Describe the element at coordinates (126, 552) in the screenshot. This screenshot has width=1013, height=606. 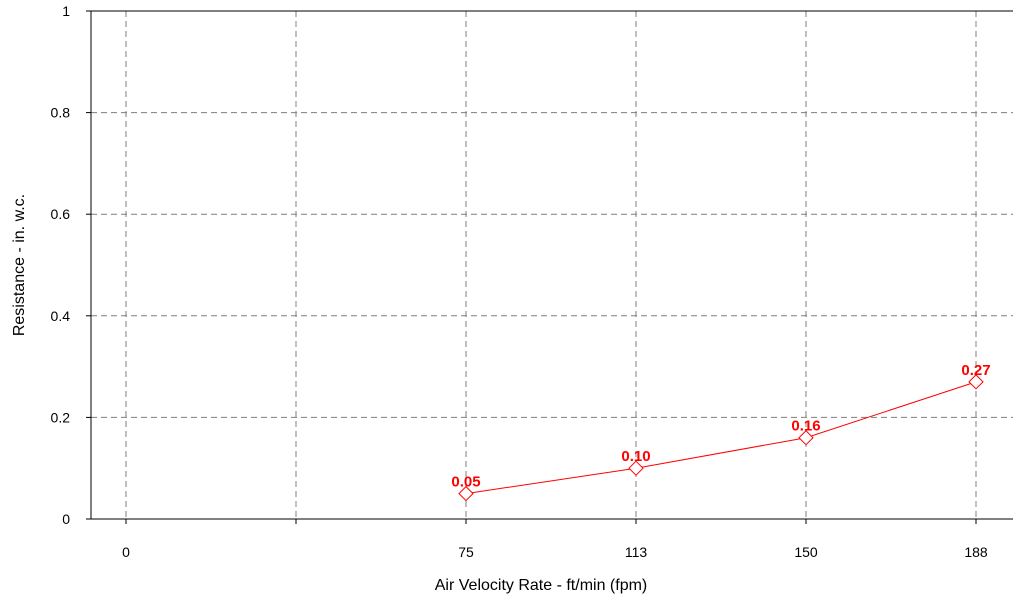
I see `x-tick-label: 0` at that location.